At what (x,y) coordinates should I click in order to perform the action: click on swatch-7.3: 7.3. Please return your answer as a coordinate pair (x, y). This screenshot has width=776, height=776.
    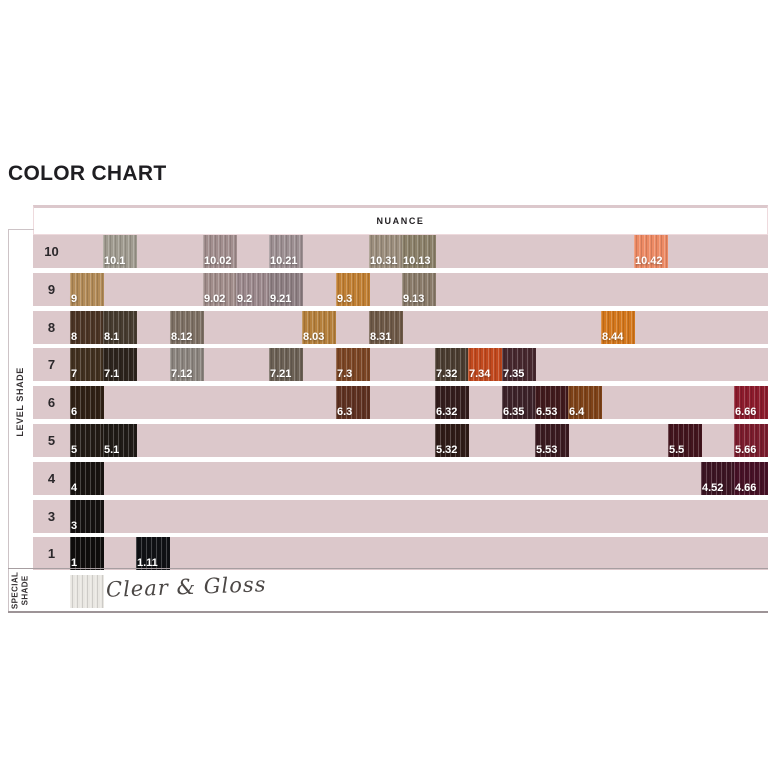
    Looking at the image, I should click on (353, 364).